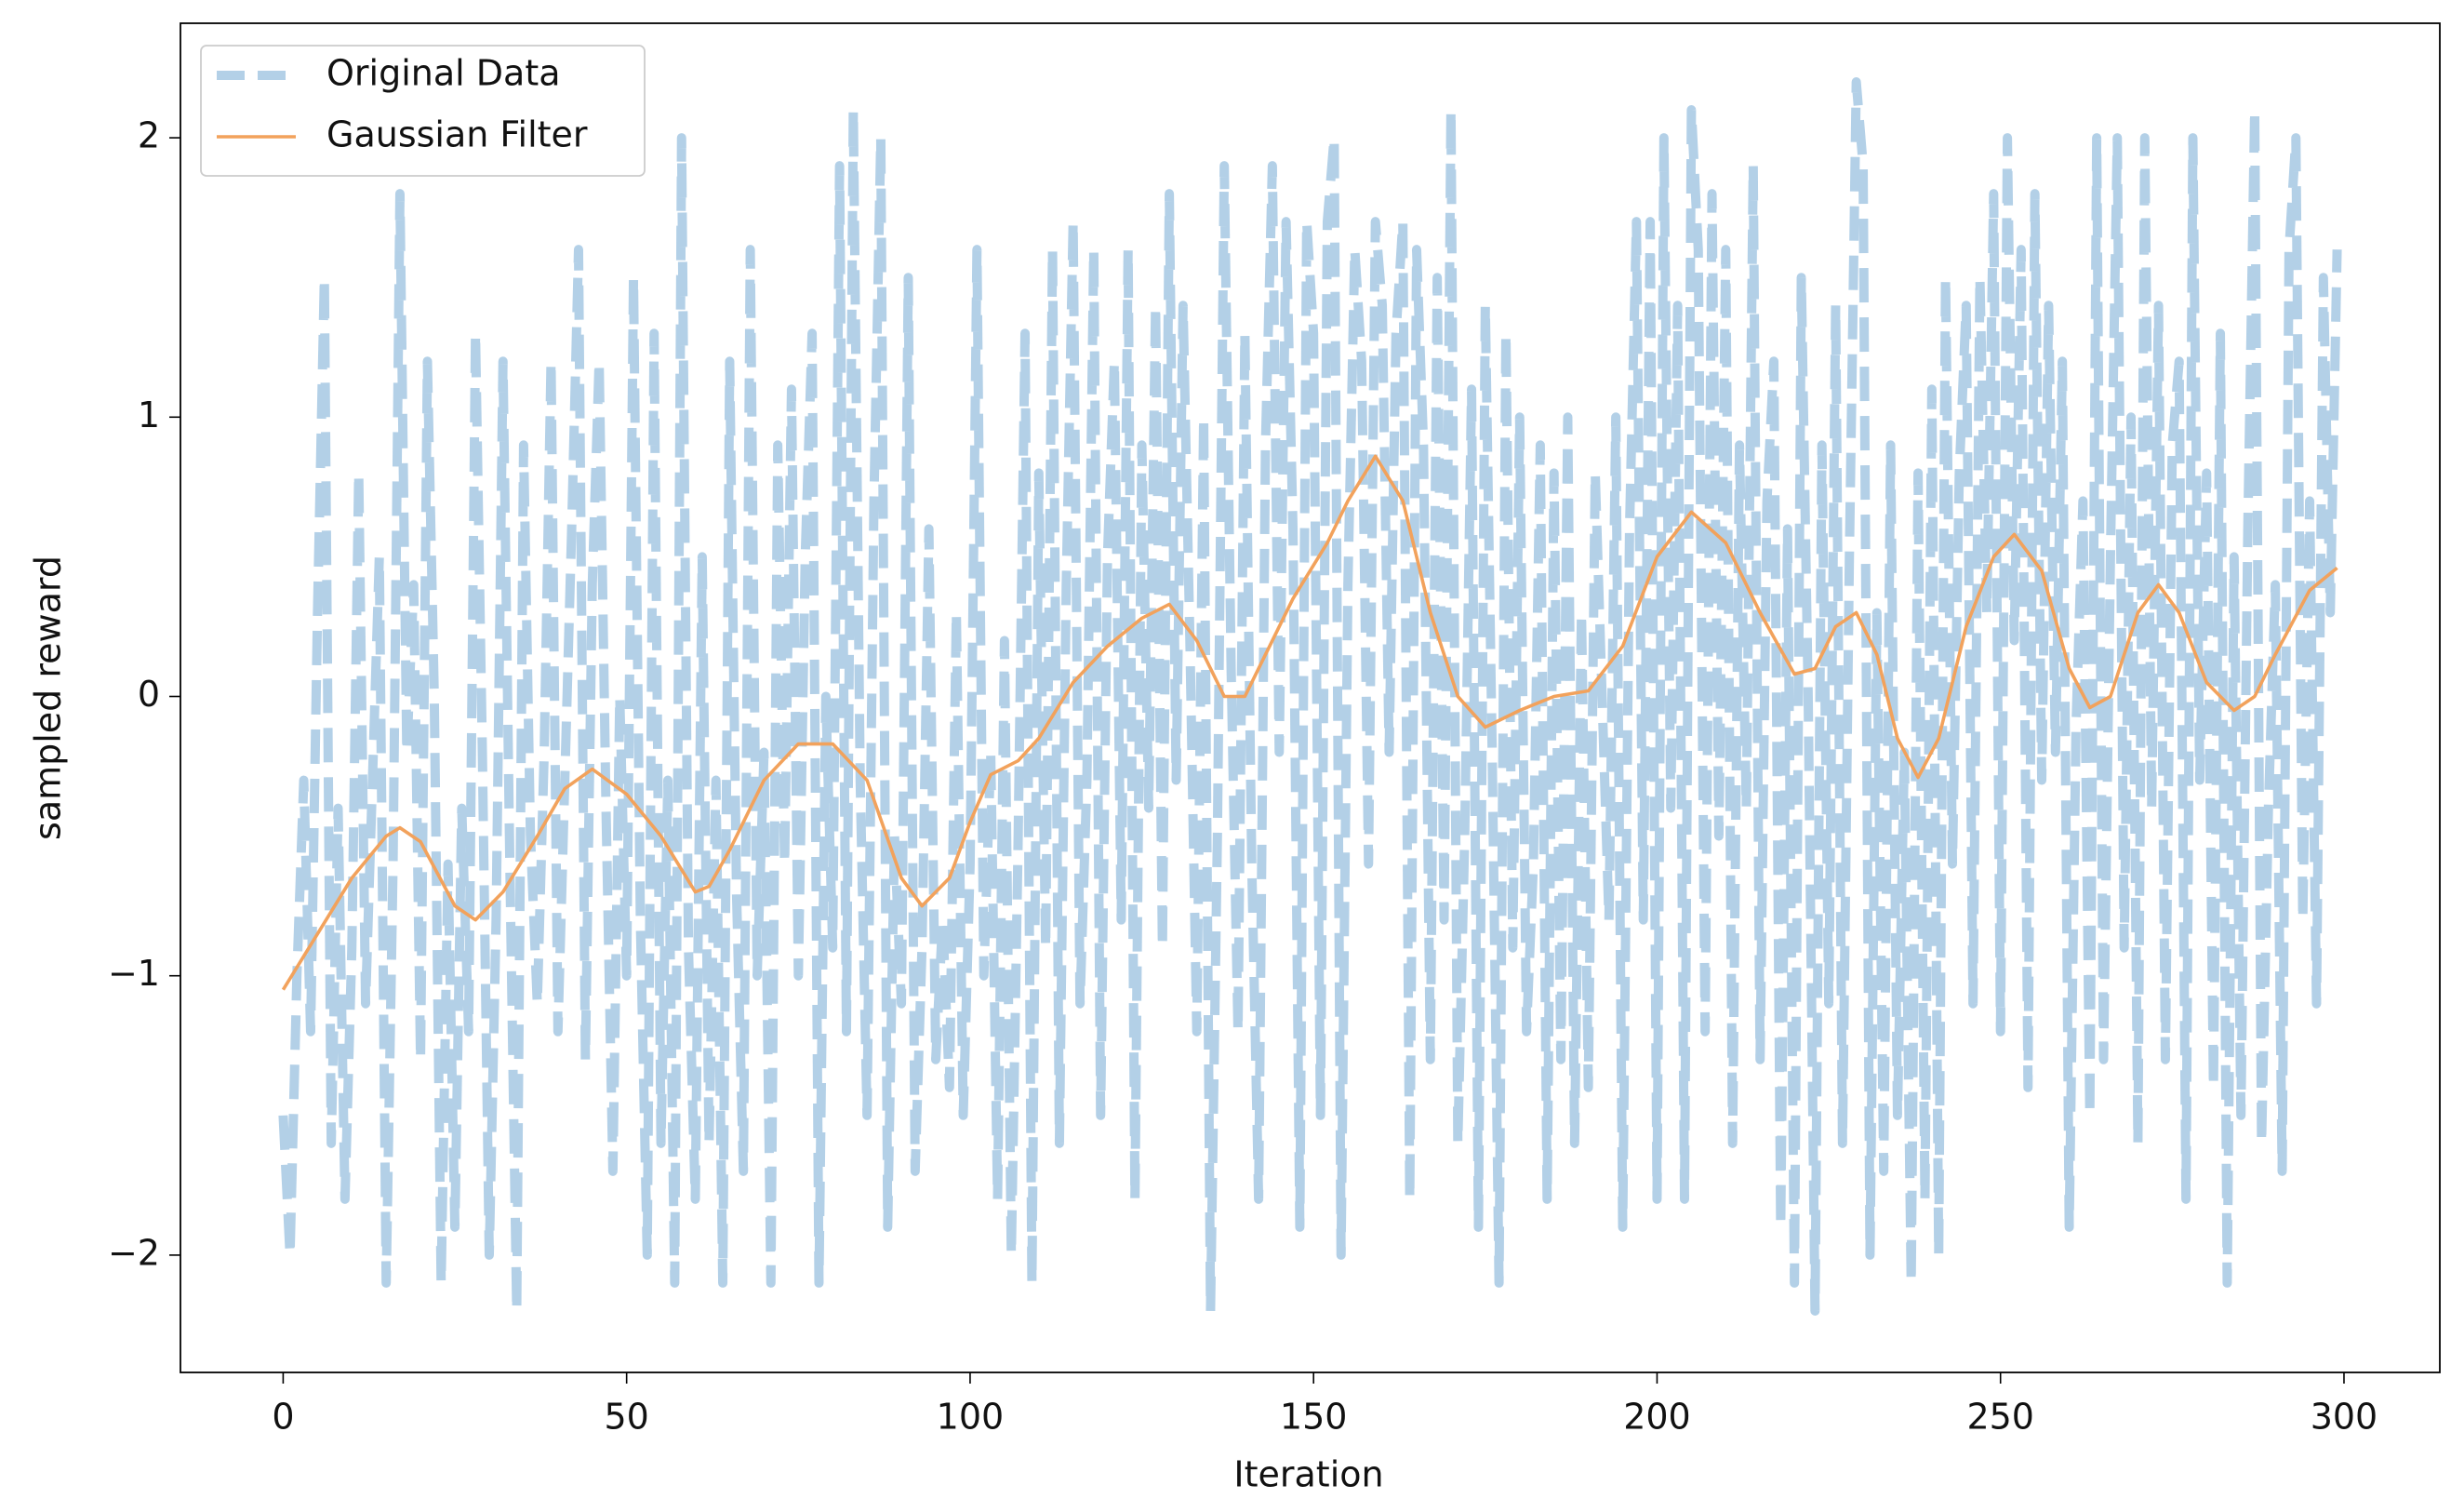  Describe the element at coordinates (2344, 1417) in the screenshot. I see `x-tick-label: 300` at that location.